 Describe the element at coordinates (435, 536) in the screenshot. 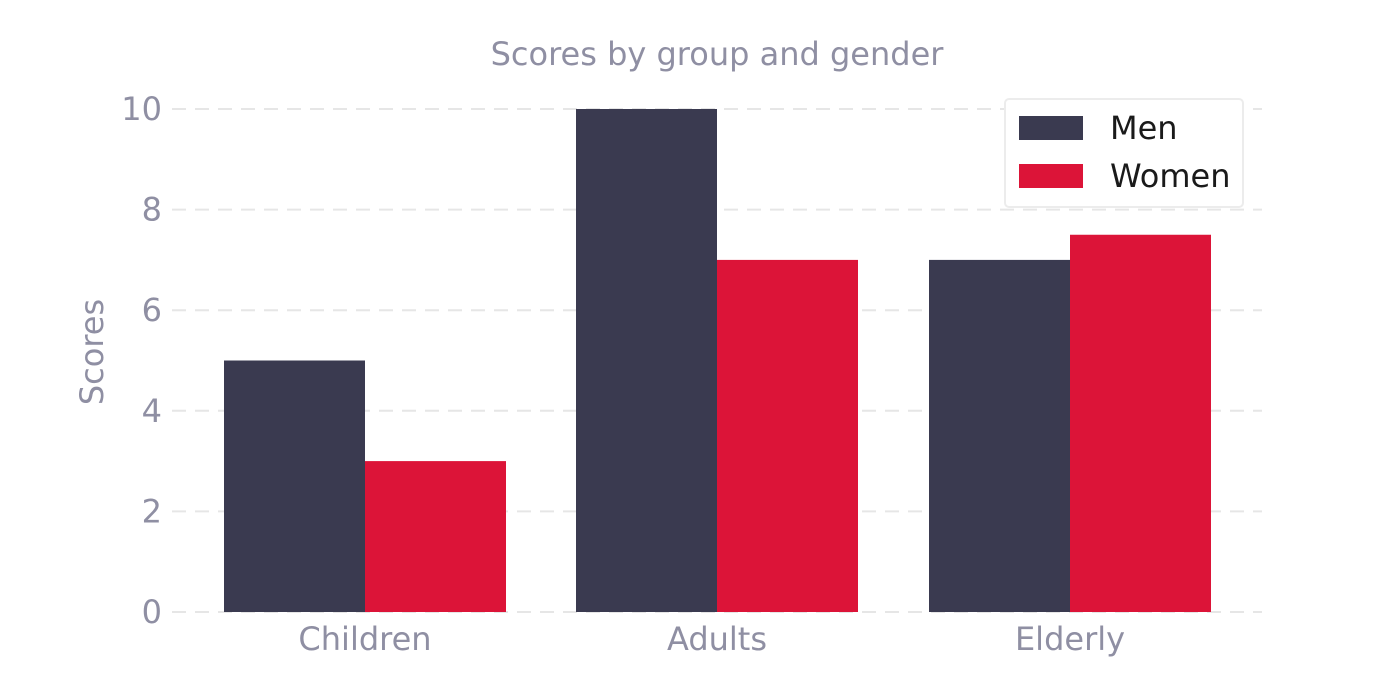

I see `bar-women-children` at that location.